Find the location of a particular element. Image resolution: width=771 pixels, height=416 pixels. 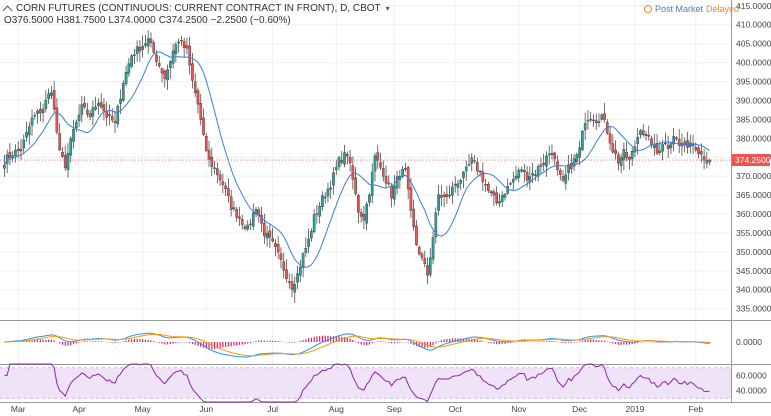

chevron-down-icon: ▾ is located at coordinates (387, 8).